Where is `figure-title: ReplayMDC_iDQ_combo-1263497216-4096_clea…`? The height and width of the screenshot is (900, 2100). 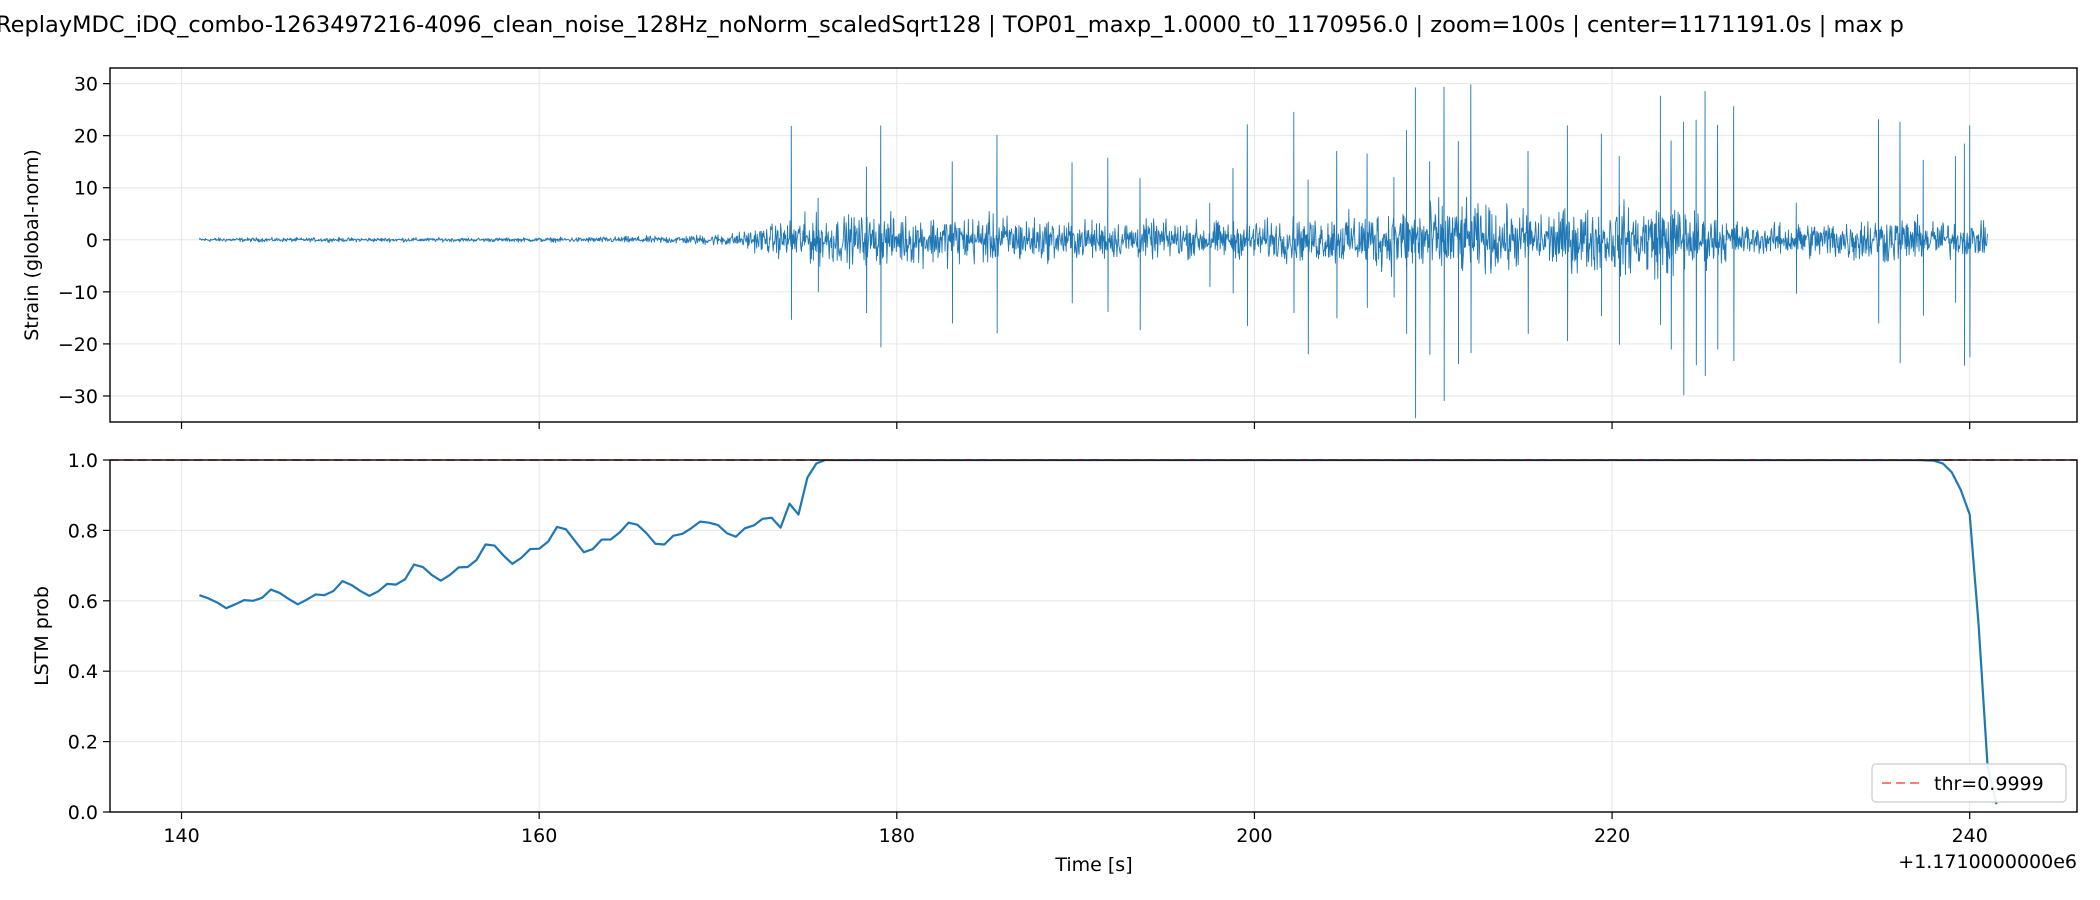 figure-title: ReplayMDC_iDQ_combo-1263497216-4096_clea… is located at coordinates (952, 25).